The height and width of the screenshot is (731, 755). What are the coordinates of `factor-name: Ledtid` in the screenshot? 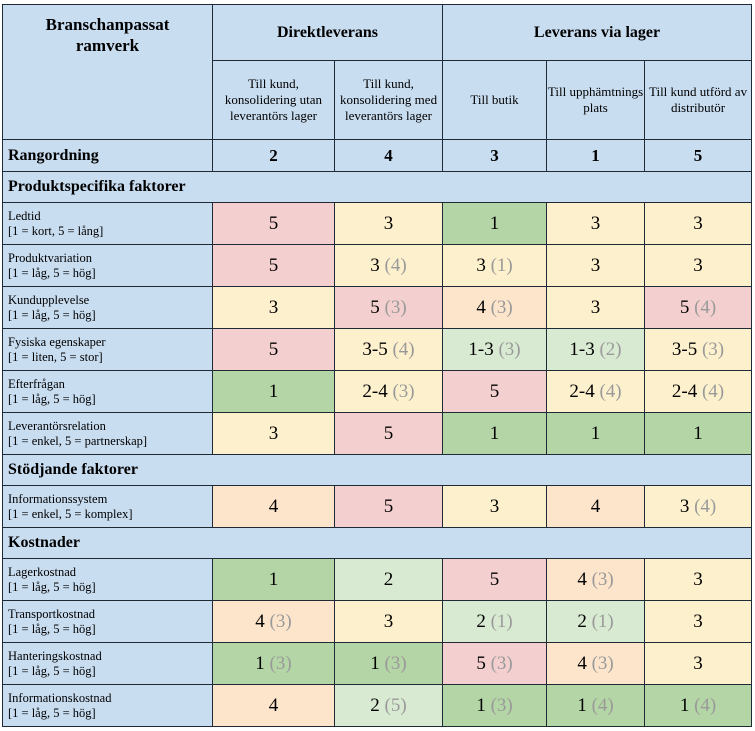 It's located at (24, 216).